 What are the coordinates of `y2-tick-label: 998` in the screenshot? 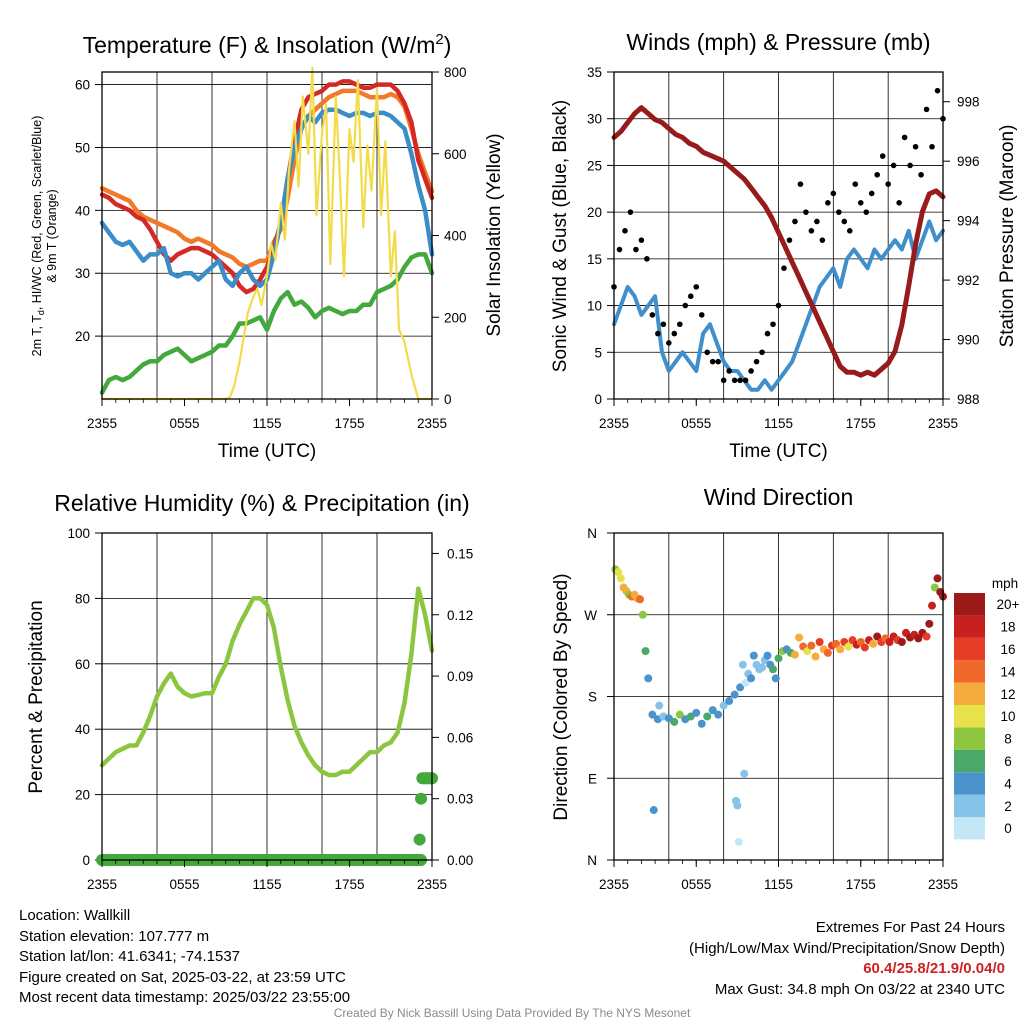 It's located at (968, 102).